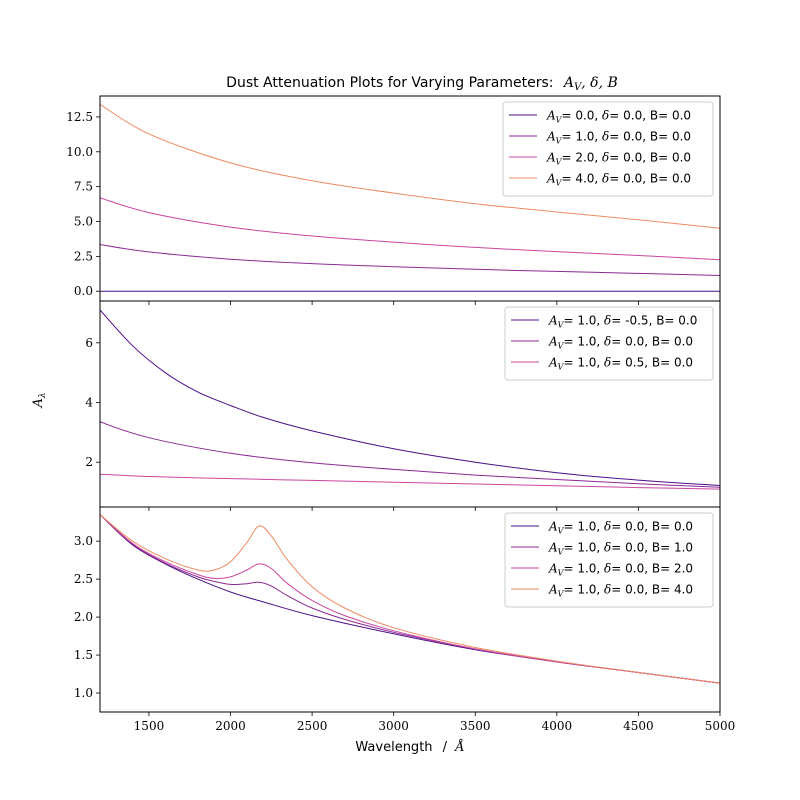 This screenshot has width=800, height=800. I want to click on y-axis-label: Aλ, so click(39, 400).